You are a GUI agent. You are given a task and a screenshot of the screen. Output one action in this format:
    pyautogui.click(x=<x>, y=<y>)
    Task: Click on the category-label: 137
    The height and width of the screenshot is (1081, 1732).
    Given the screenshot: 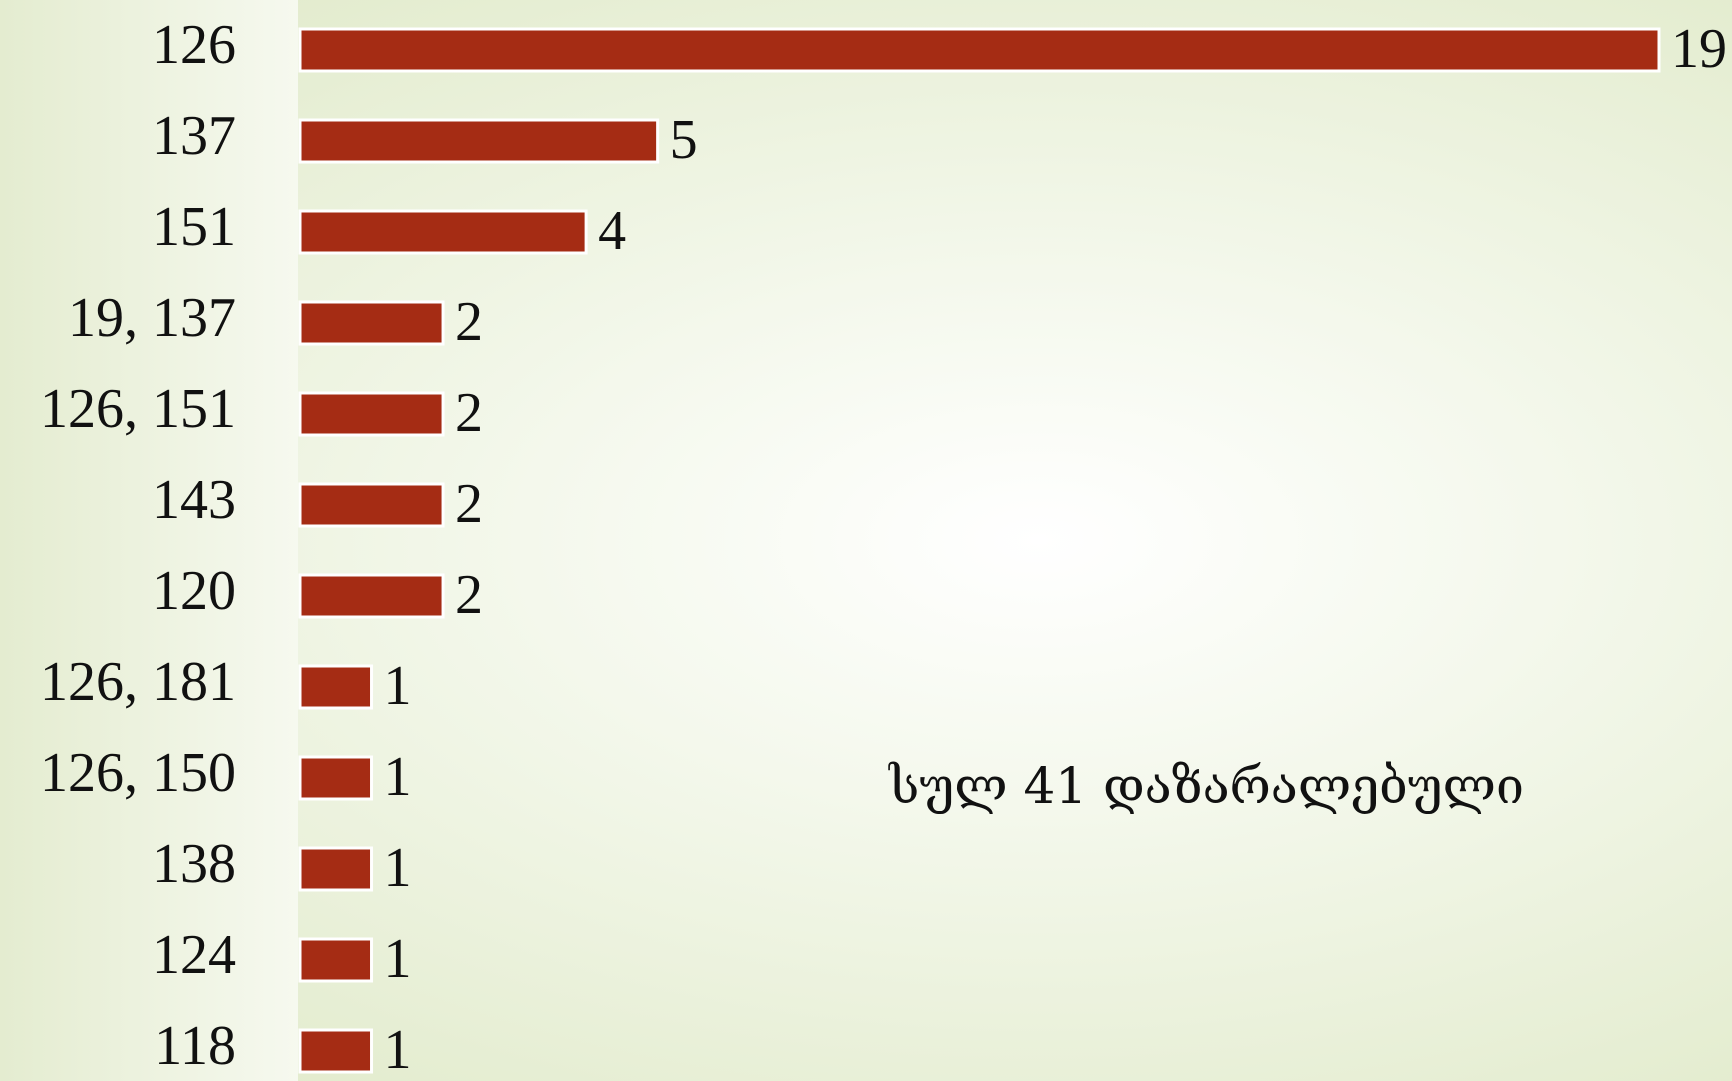 What is the action you would take?
    pyautogui.click(x=194, y=136)
    